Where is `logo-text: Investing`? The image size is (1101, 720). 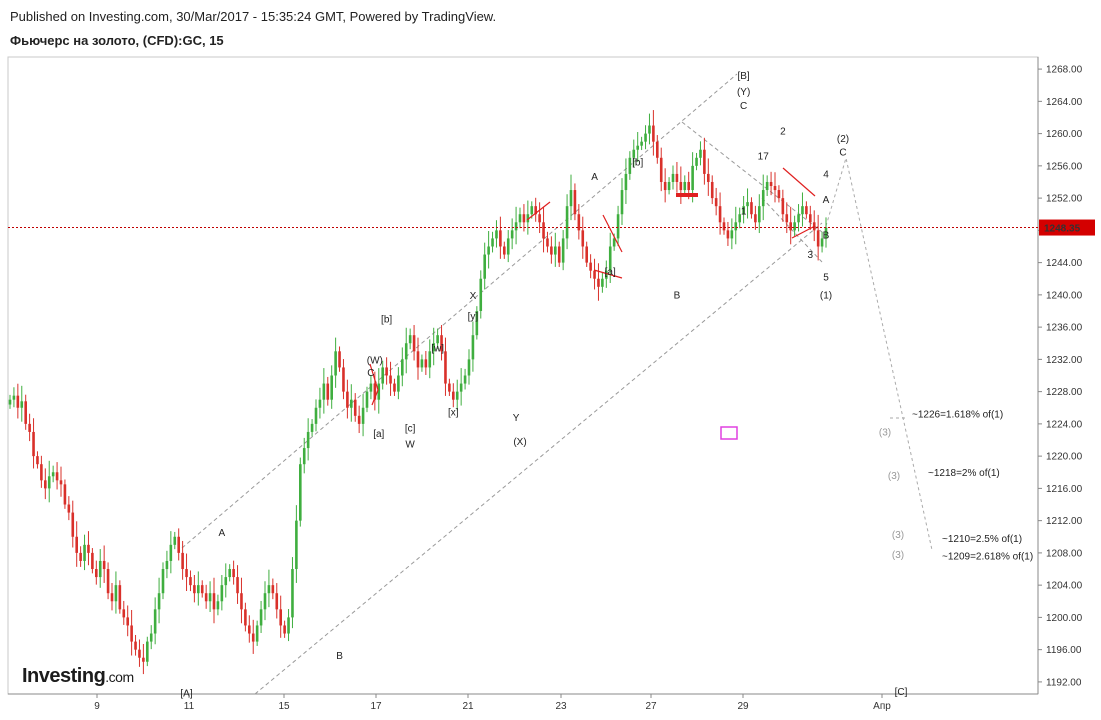
logo-text: Investing is located at coordinates (64, 676).